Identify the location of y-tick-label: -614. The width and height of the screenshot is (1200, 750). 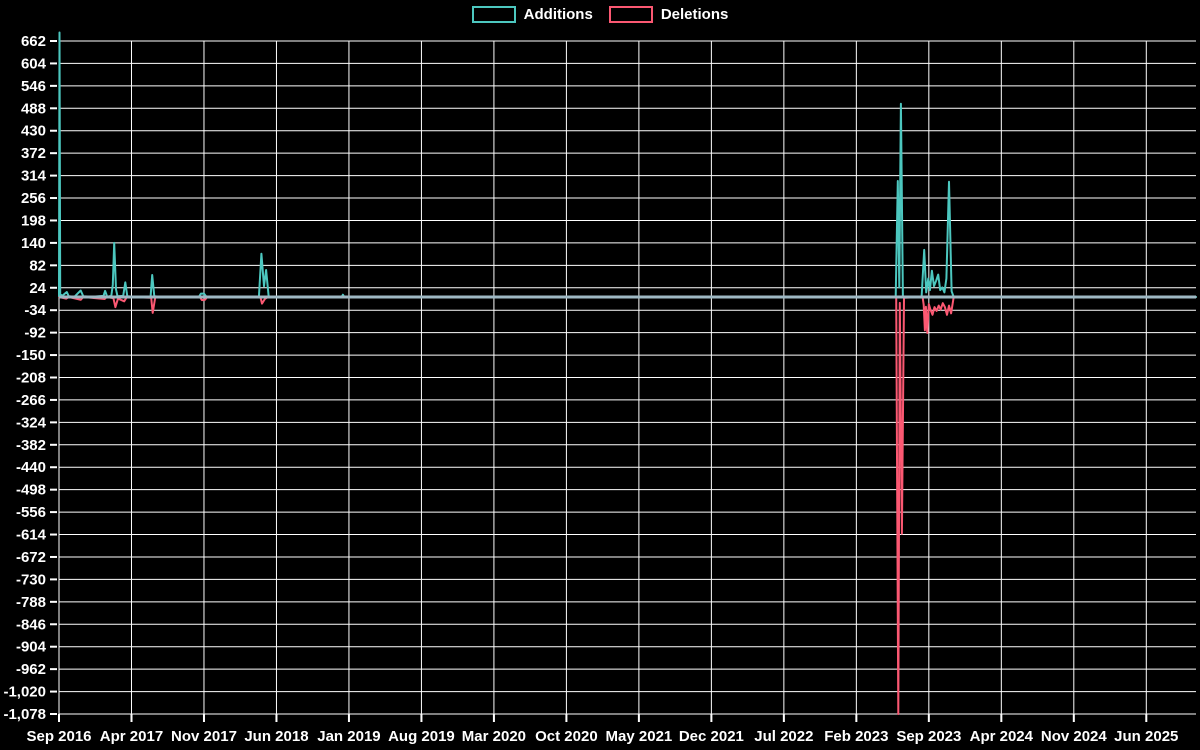
(31, 535).